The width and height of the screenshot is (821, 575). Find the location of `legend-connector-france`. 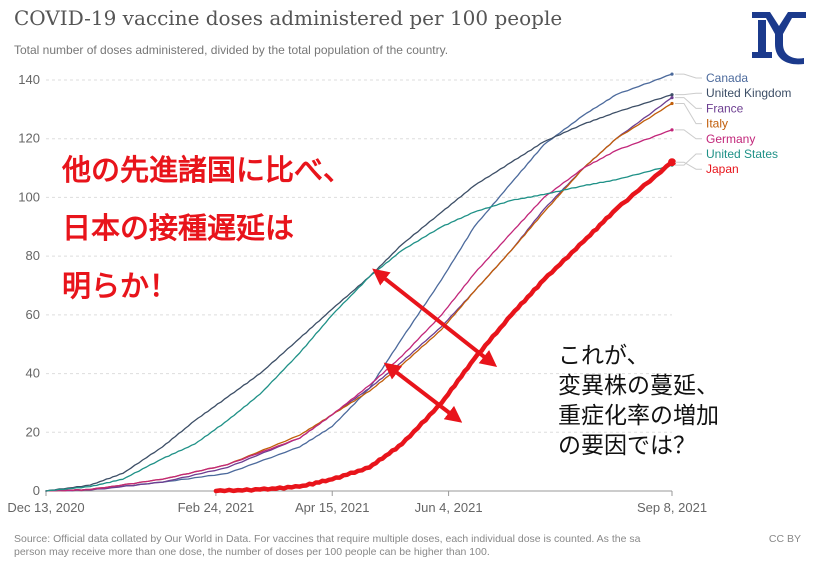

legend-connector-france is located at coordinates (688, 103).